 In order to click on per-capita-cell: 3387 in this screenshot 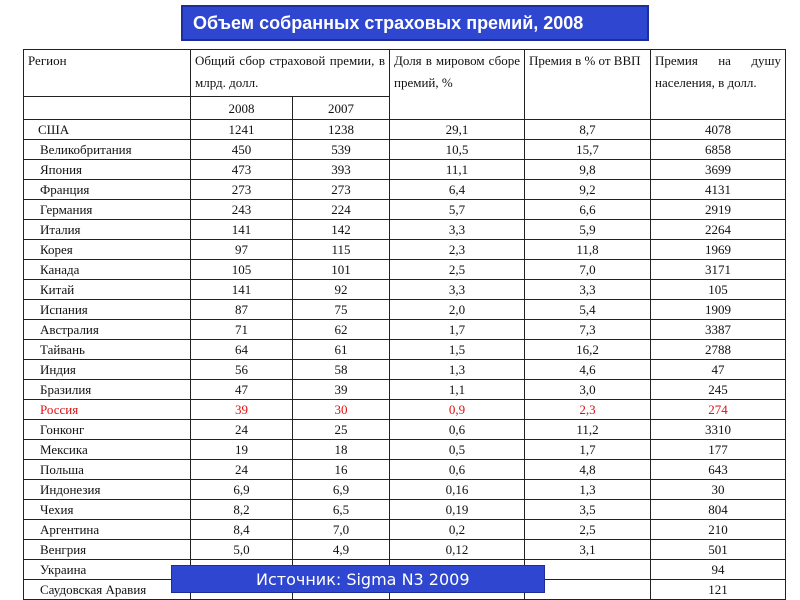, I will do `click(718, 329)`.